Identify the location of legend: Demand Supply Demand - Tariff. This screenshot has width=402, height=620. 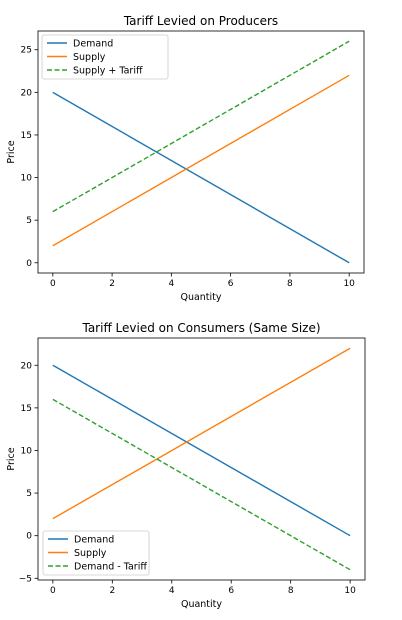
(96, 553).